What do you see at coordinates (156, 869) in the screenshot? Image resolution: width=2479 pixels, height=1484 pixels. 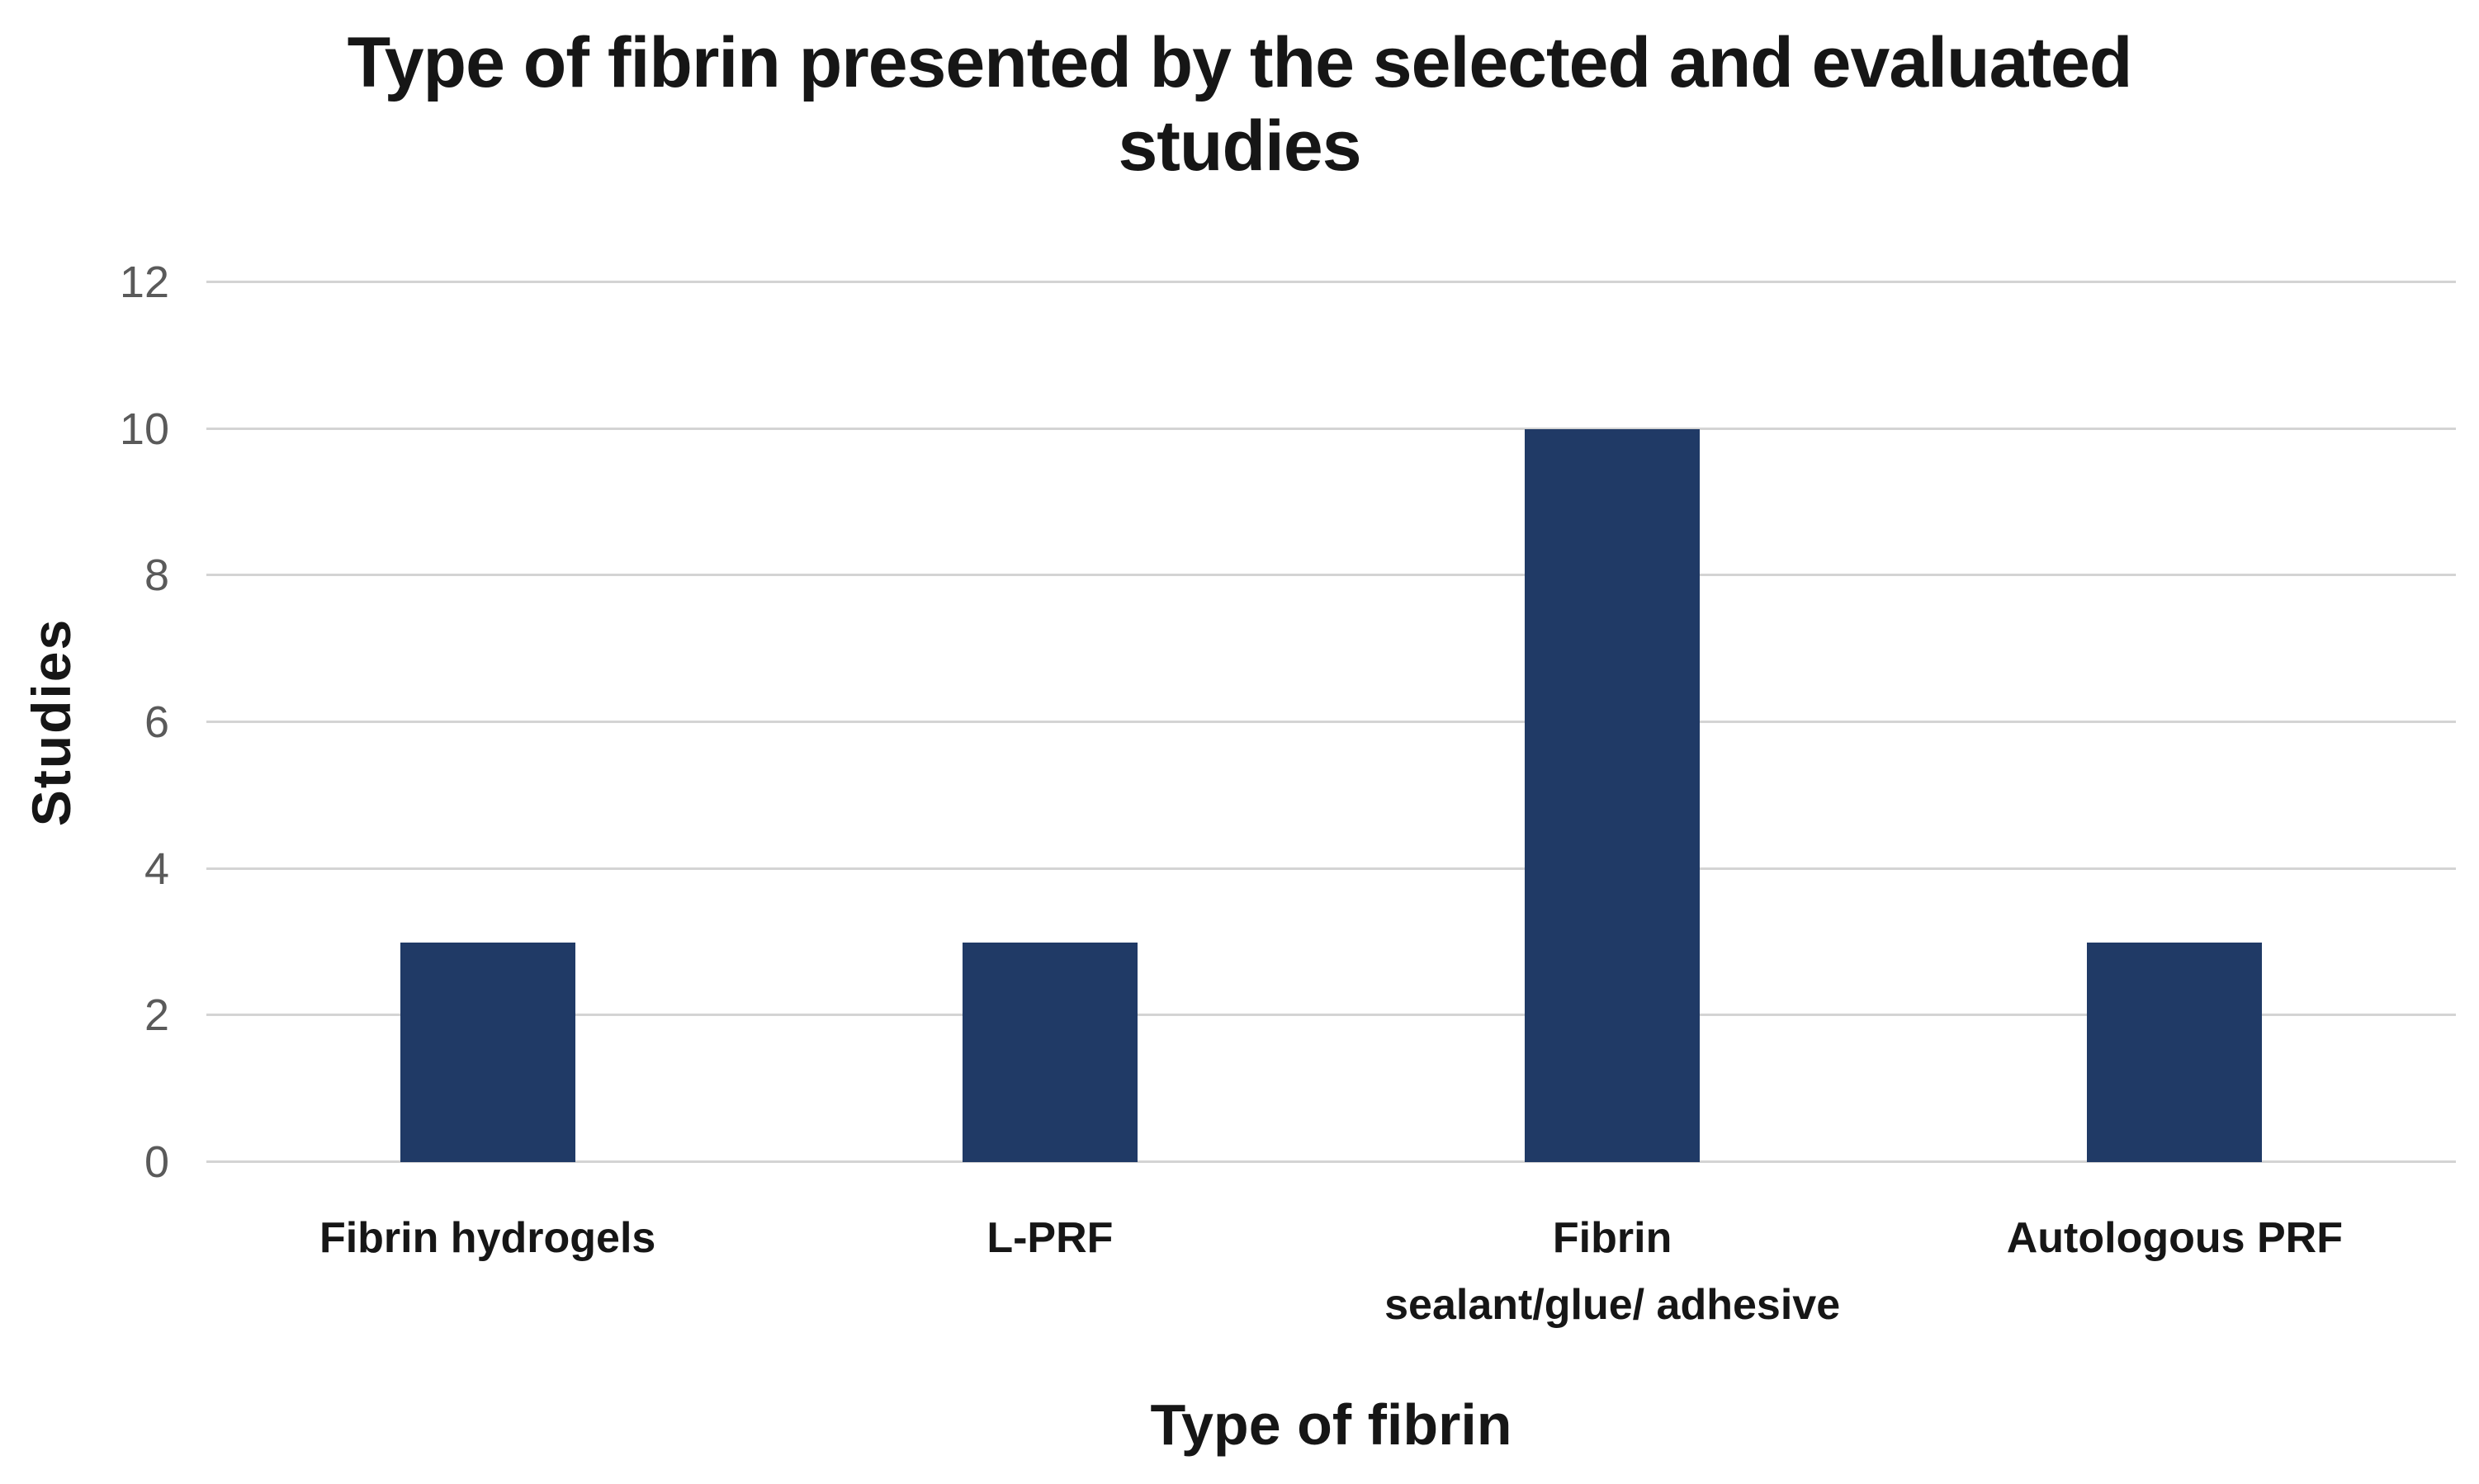 I see `y-tick-label-4: 4` at bounding box center [156, 869].